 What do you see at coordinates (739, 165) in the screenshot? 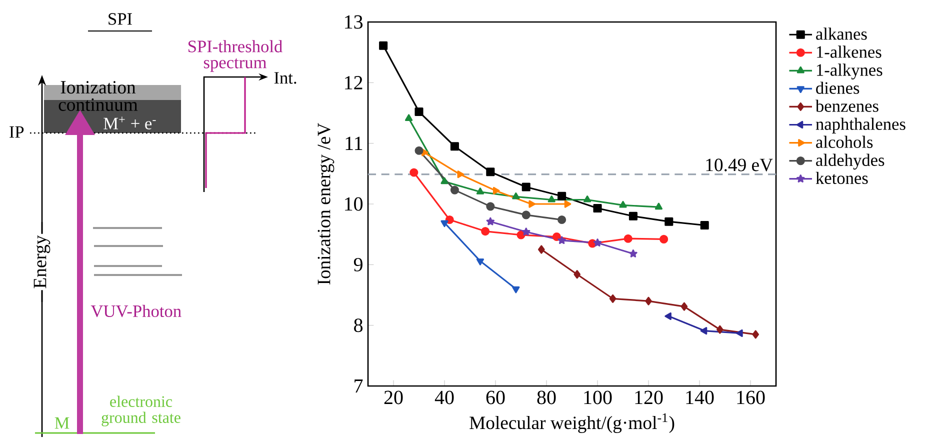
I see `ref-line-label: 10.49 eV` at bounding box center [739, 165].